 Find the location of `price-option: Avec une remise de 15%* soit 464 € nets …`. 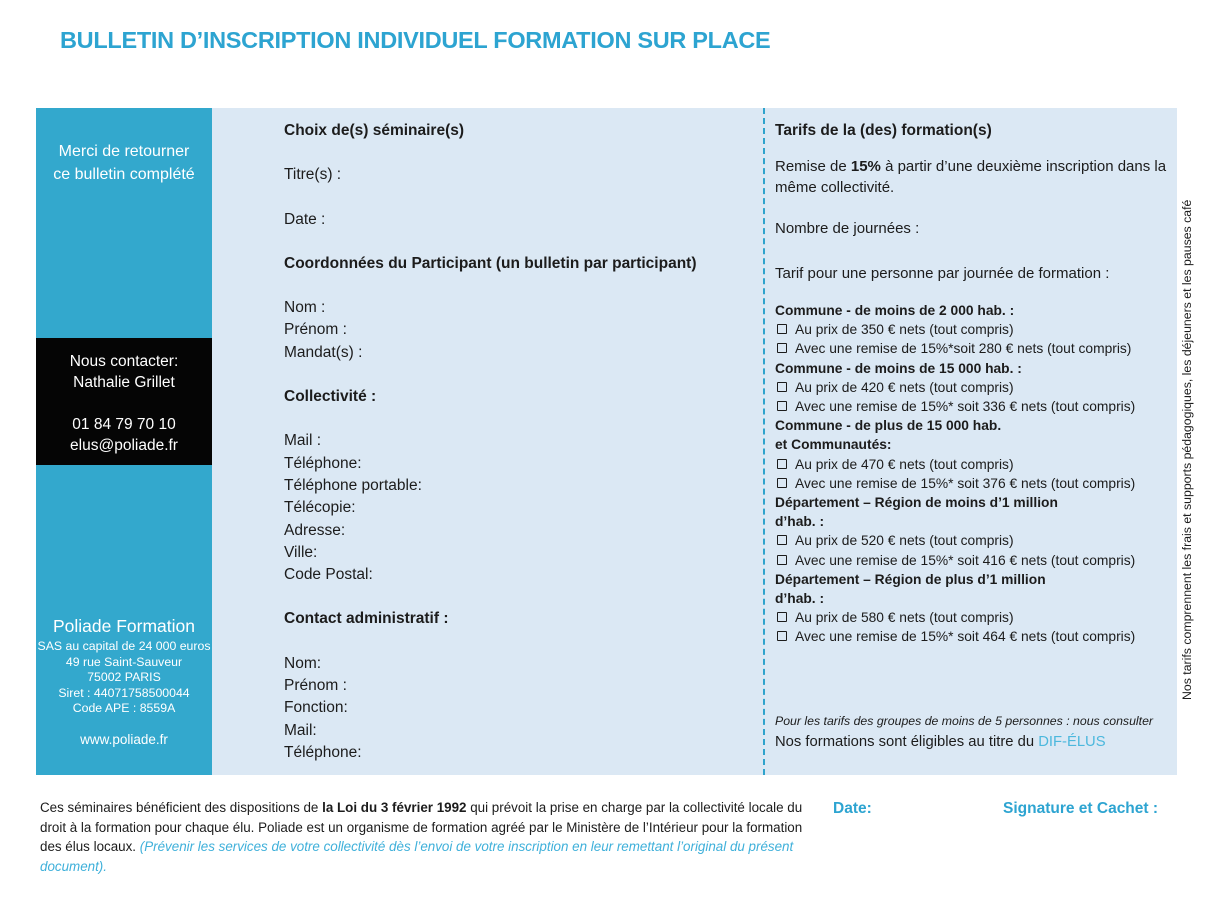

price-option: Avec une remise de 15%* soit 464 € nets … is located at coordinates (977, 636).